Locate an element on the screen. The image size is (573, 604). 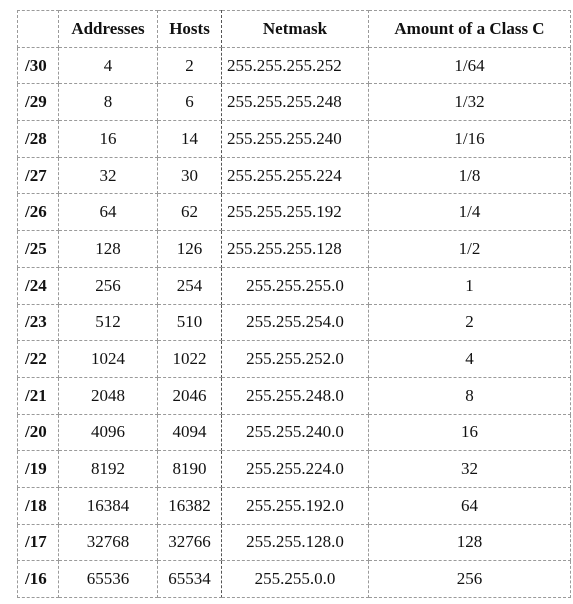
class-c-cell: 16 is located at coordinates (469, 432).